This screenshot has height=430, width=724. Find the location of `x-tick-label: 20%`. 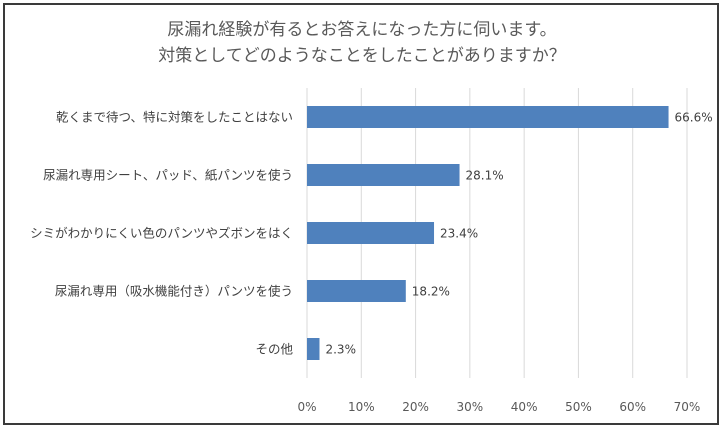

x-tick-label: 20% is located at coordinates (415, 407).